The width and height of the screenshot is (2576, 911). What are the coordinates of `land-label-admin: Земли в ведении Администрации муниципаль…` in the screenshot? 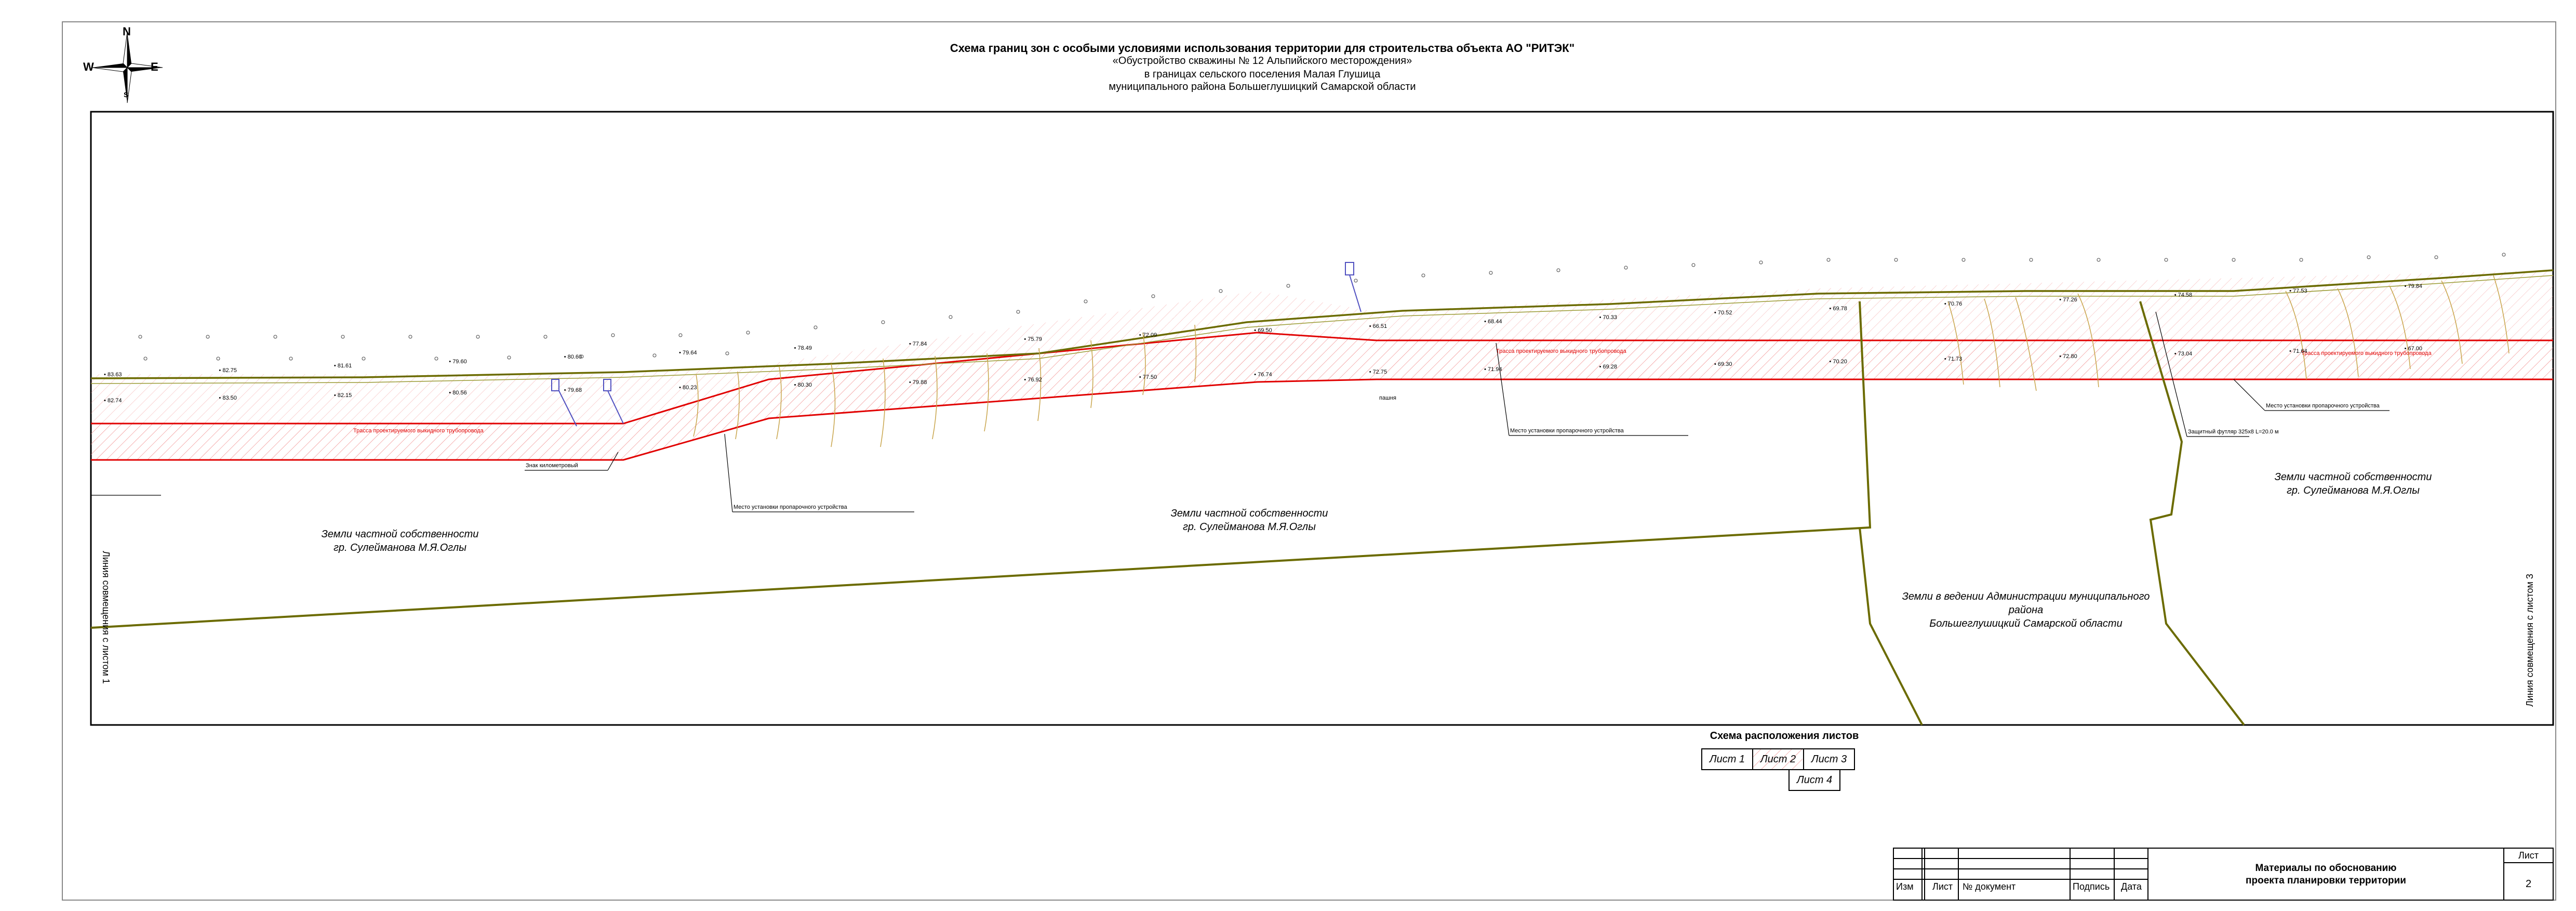 It's located at (2026, 610).